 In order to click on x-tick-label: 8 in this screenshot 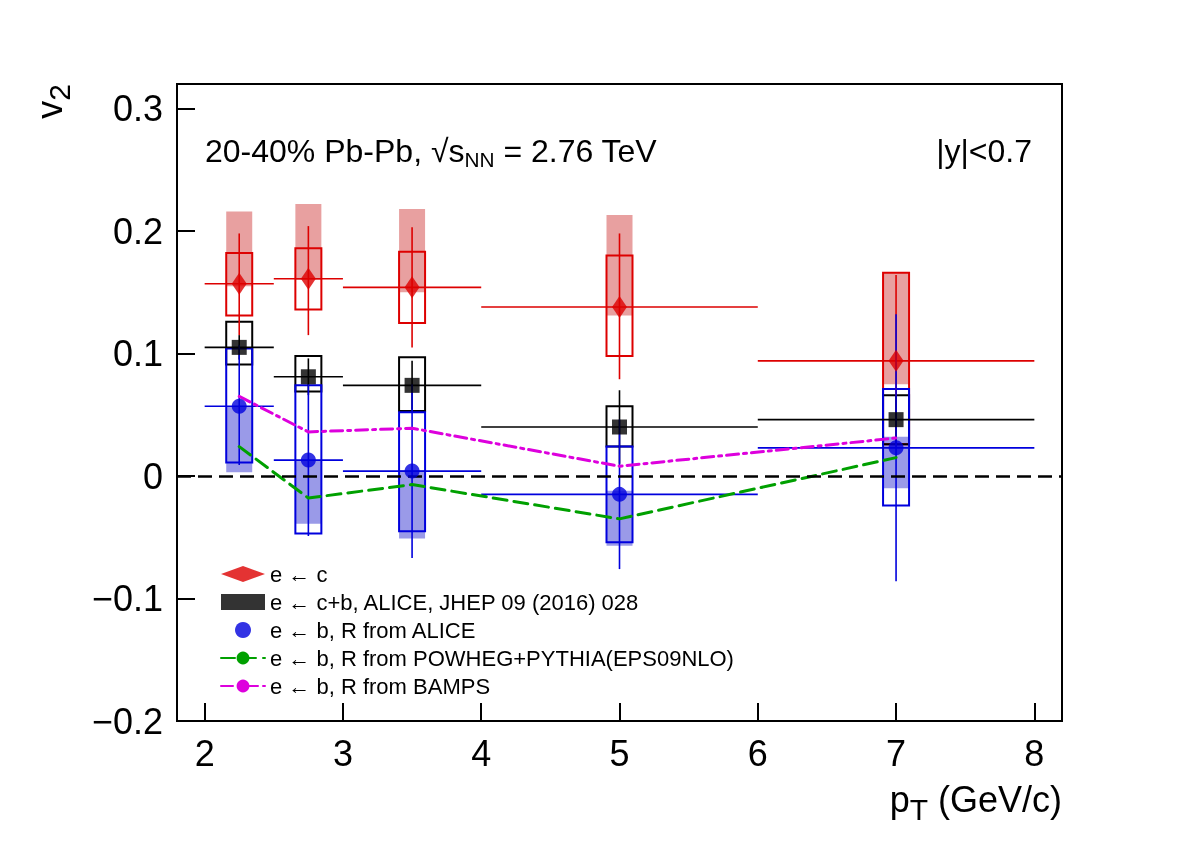, I will do `click(1034, 753)`.